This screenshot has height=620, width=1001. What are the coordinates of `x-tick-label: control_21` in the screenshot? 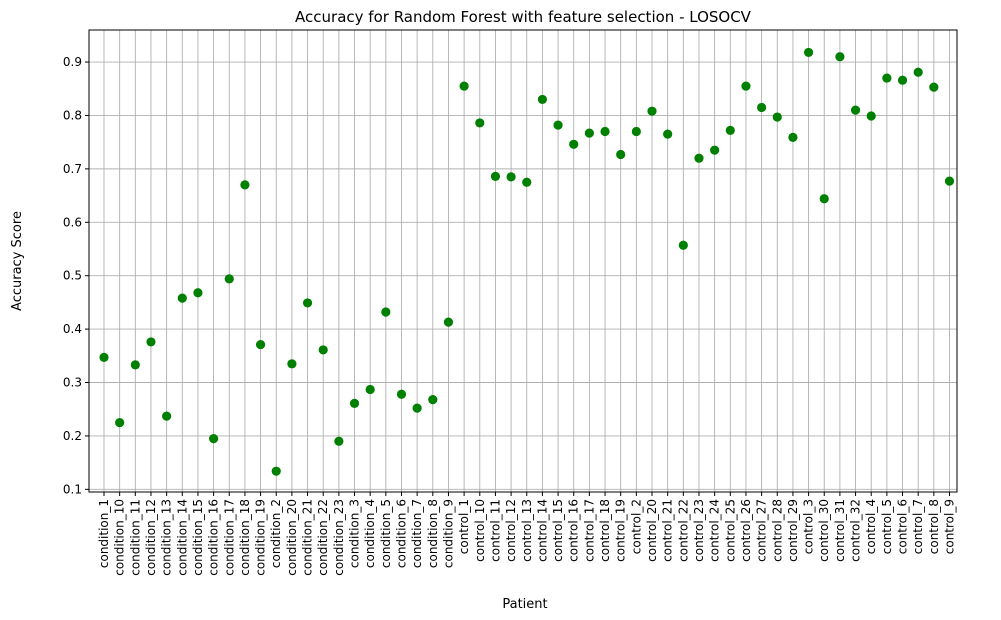 It's located at (668, 530).